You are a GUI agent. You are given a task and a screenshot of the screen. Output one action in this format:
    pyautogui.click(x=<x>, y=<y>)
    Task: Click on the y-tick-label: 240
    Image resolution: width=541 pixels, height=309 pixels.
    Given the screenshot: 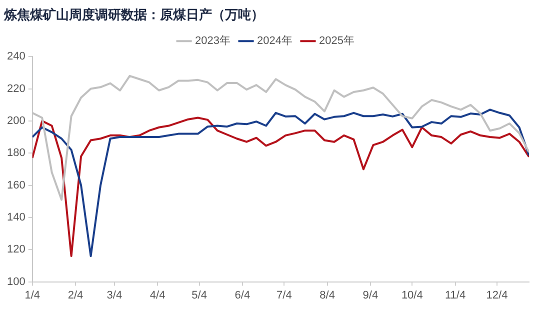 What is the action you would take?
    pyautogui.click(x=16, y=56)
    